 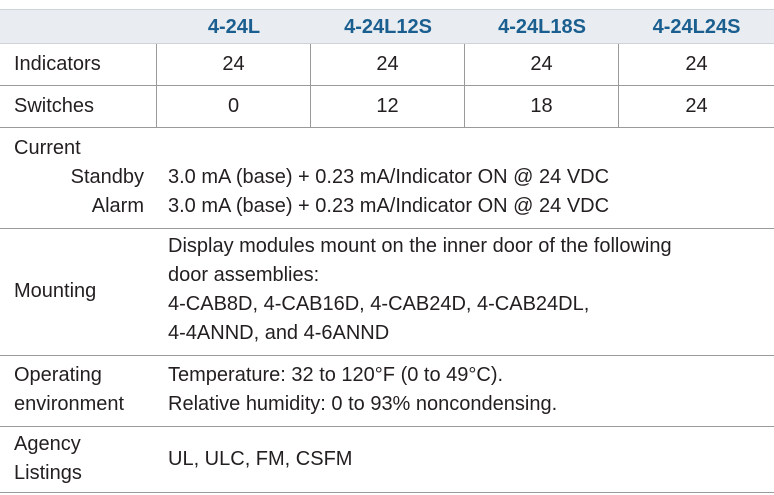 What do you see at coordinates (260, 459) in the screenshot?
I see `agency-listings-value: UL, ULC, FM, CSFM` at bounding box center [260, 459].